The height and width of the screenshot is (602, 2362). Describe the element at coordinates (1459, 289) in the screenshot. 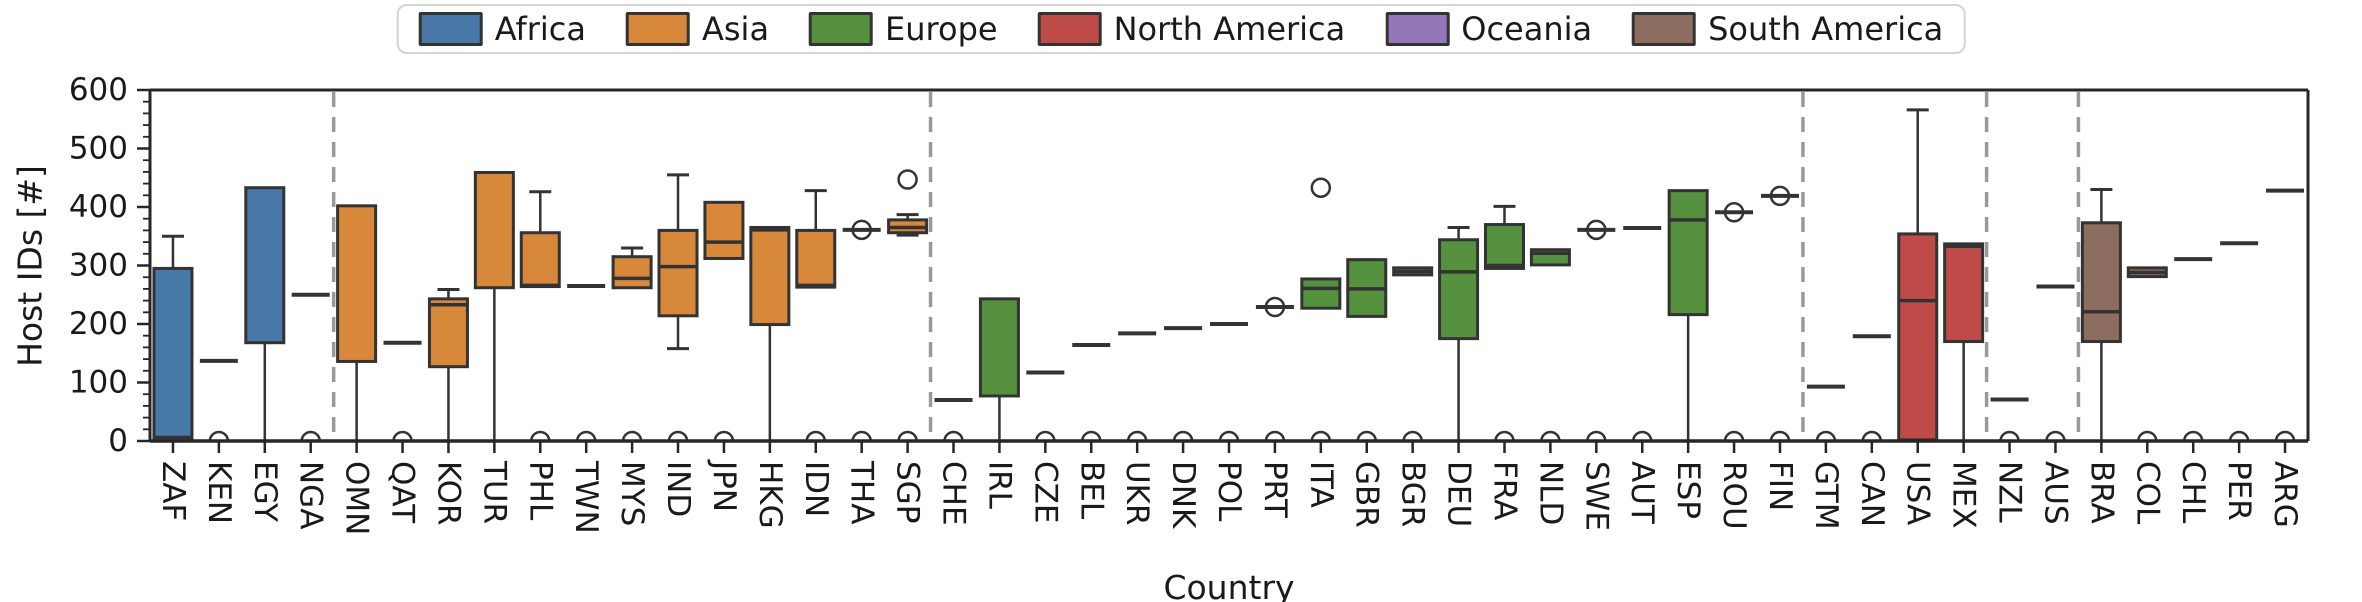

I see `iqr-box-DEU` at that location.